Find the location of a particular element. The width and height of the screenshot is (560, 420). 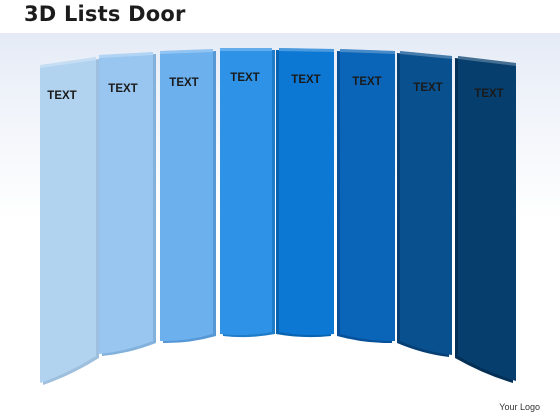

door-panel-6: TEXT is located at coordinates (366, 196).